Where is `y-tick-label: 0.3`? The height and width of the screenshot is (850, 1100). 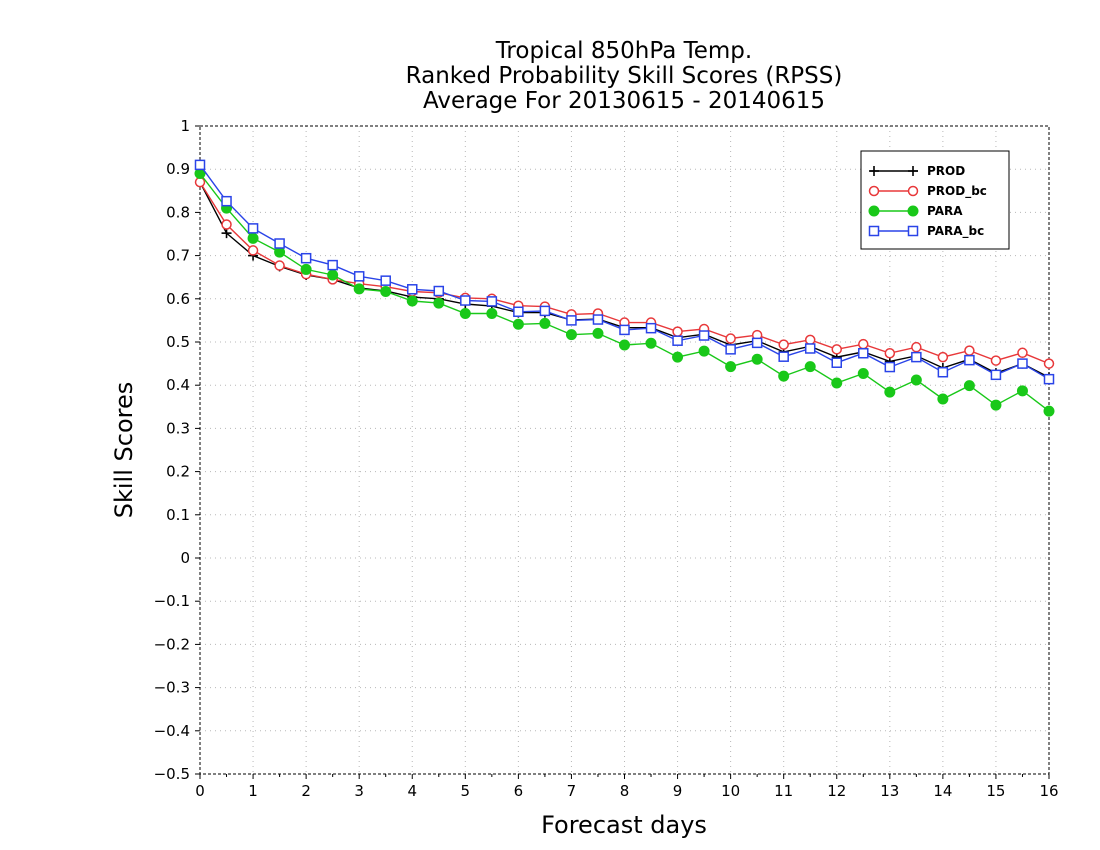
y-tick-label: 0.3 is located at coordinates (178, 428).